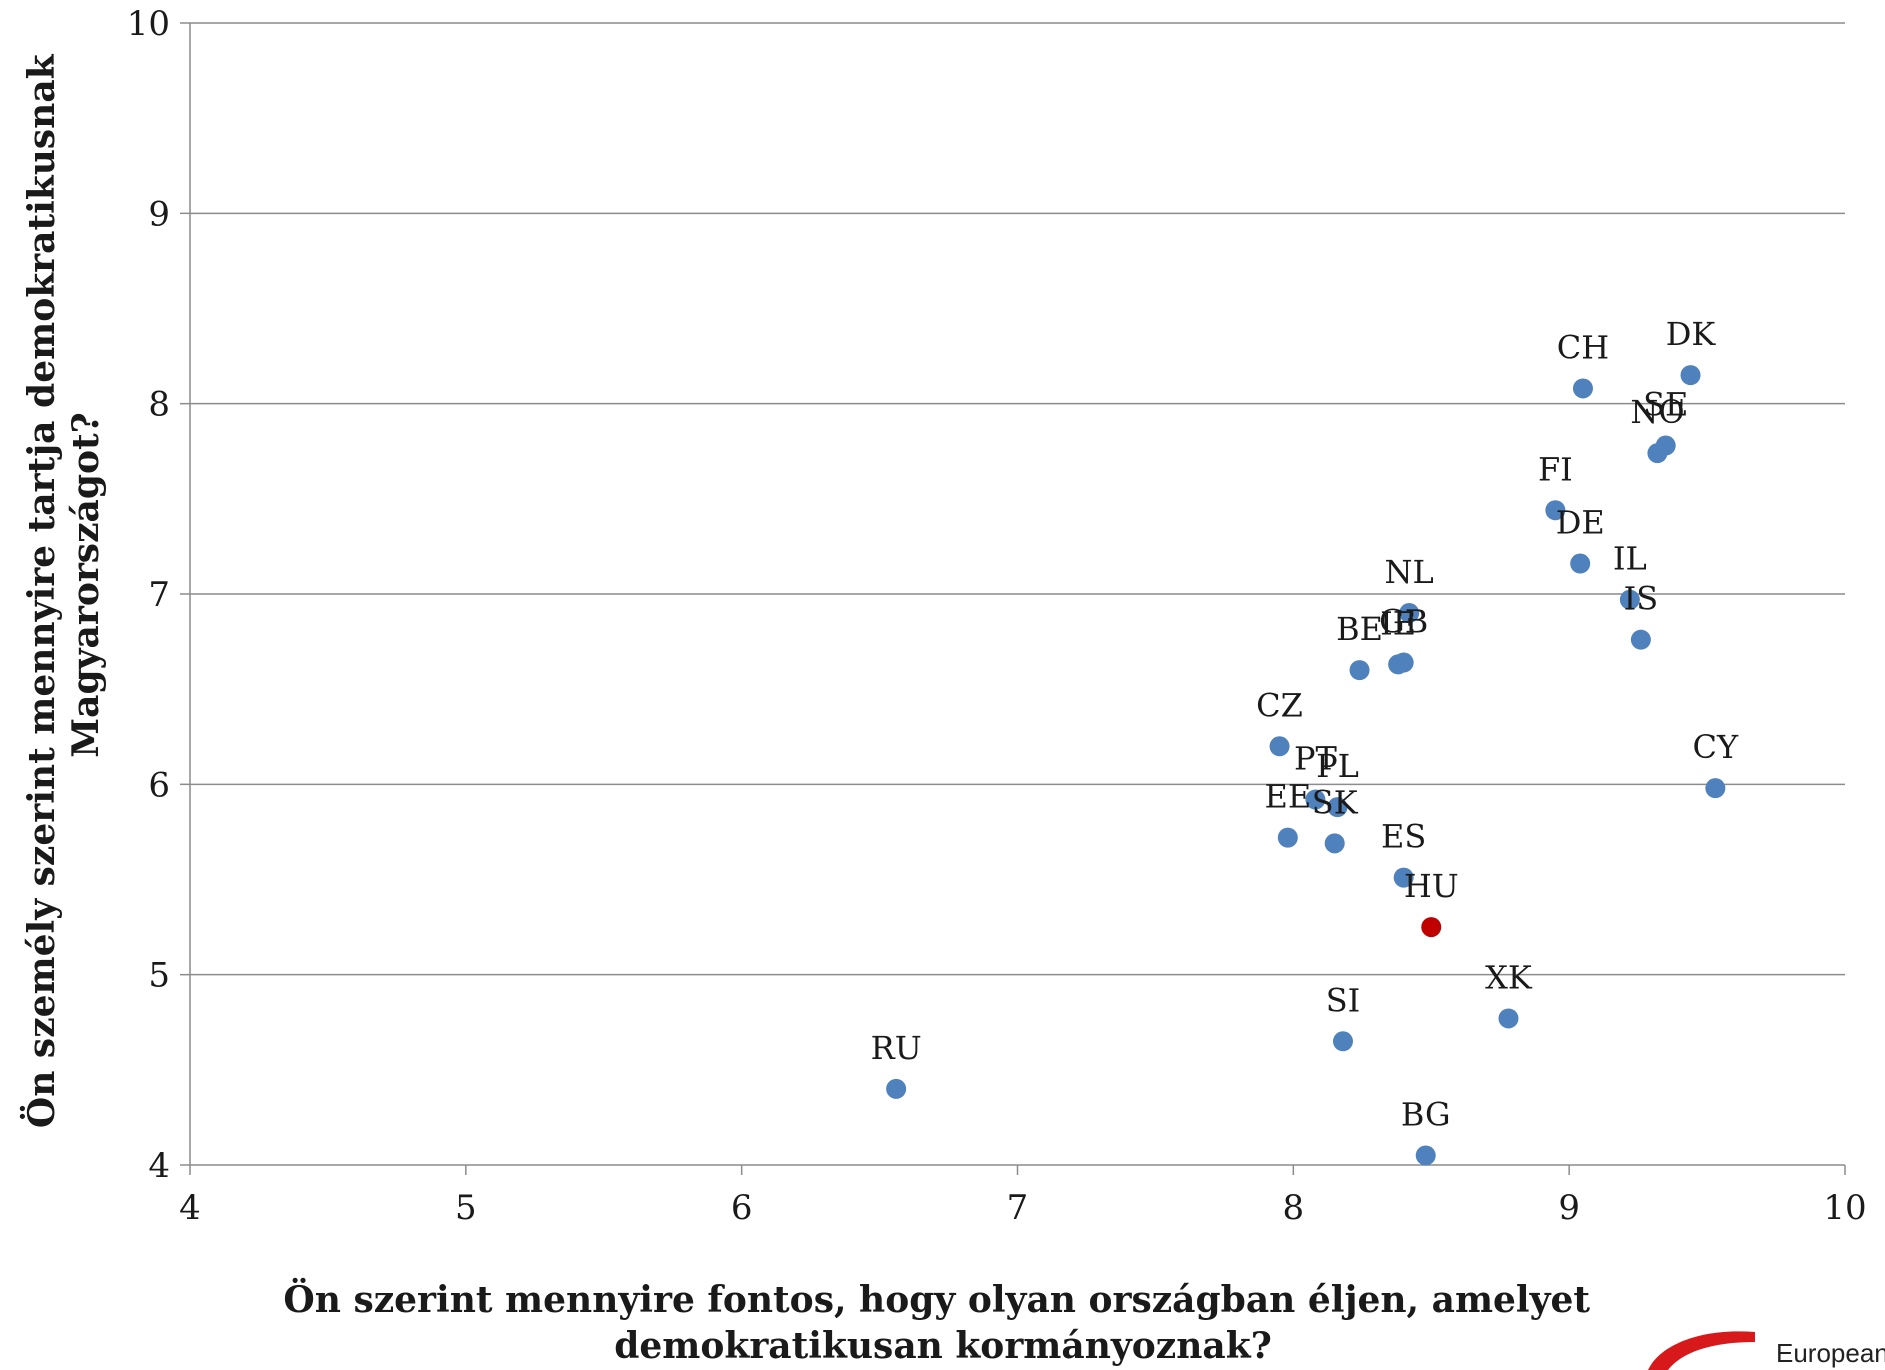 The image size is (1885, 1370). What do you see at coordinates (159, 214) in the screenshot?
I see `y-tick-label-9: 9` at bounding box center [159, 214].